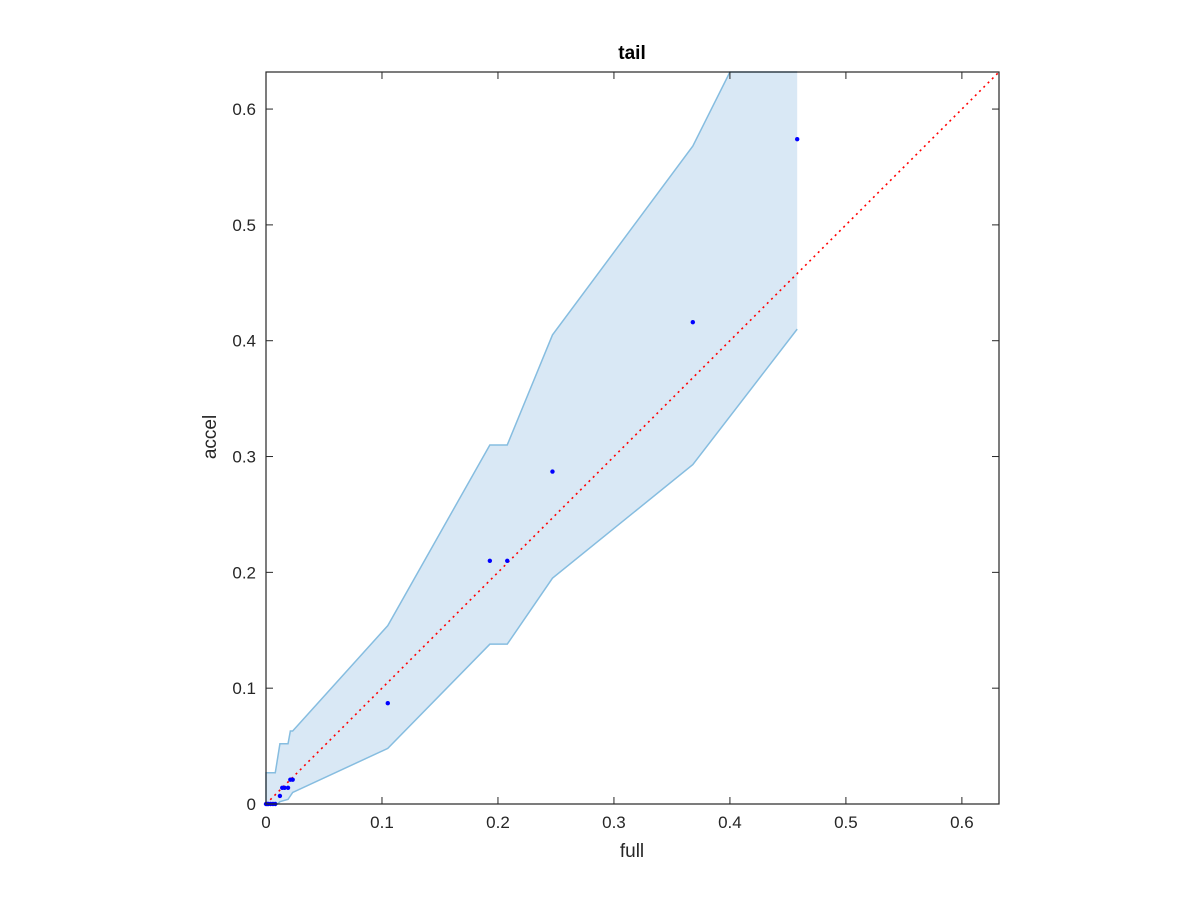 This screenshot has height=905, width=1200. Describe the element at coordinates (382, 822) in the screenshot. I see `x-tick-label: 0.1` at that location.